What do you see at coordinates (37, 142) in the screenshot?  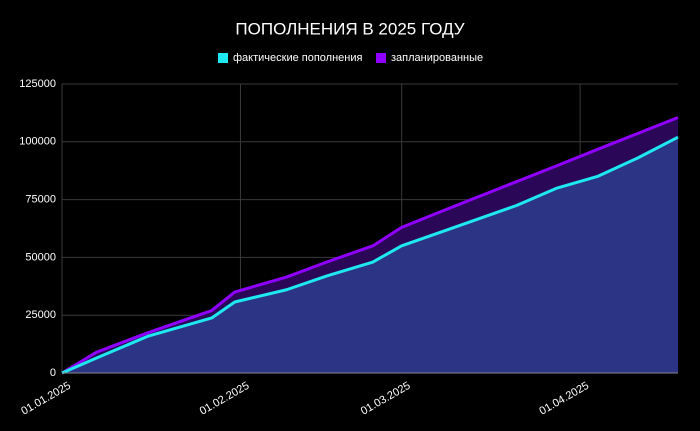 I see `y-tick-label: 100000` at bounding box center [37, 142].